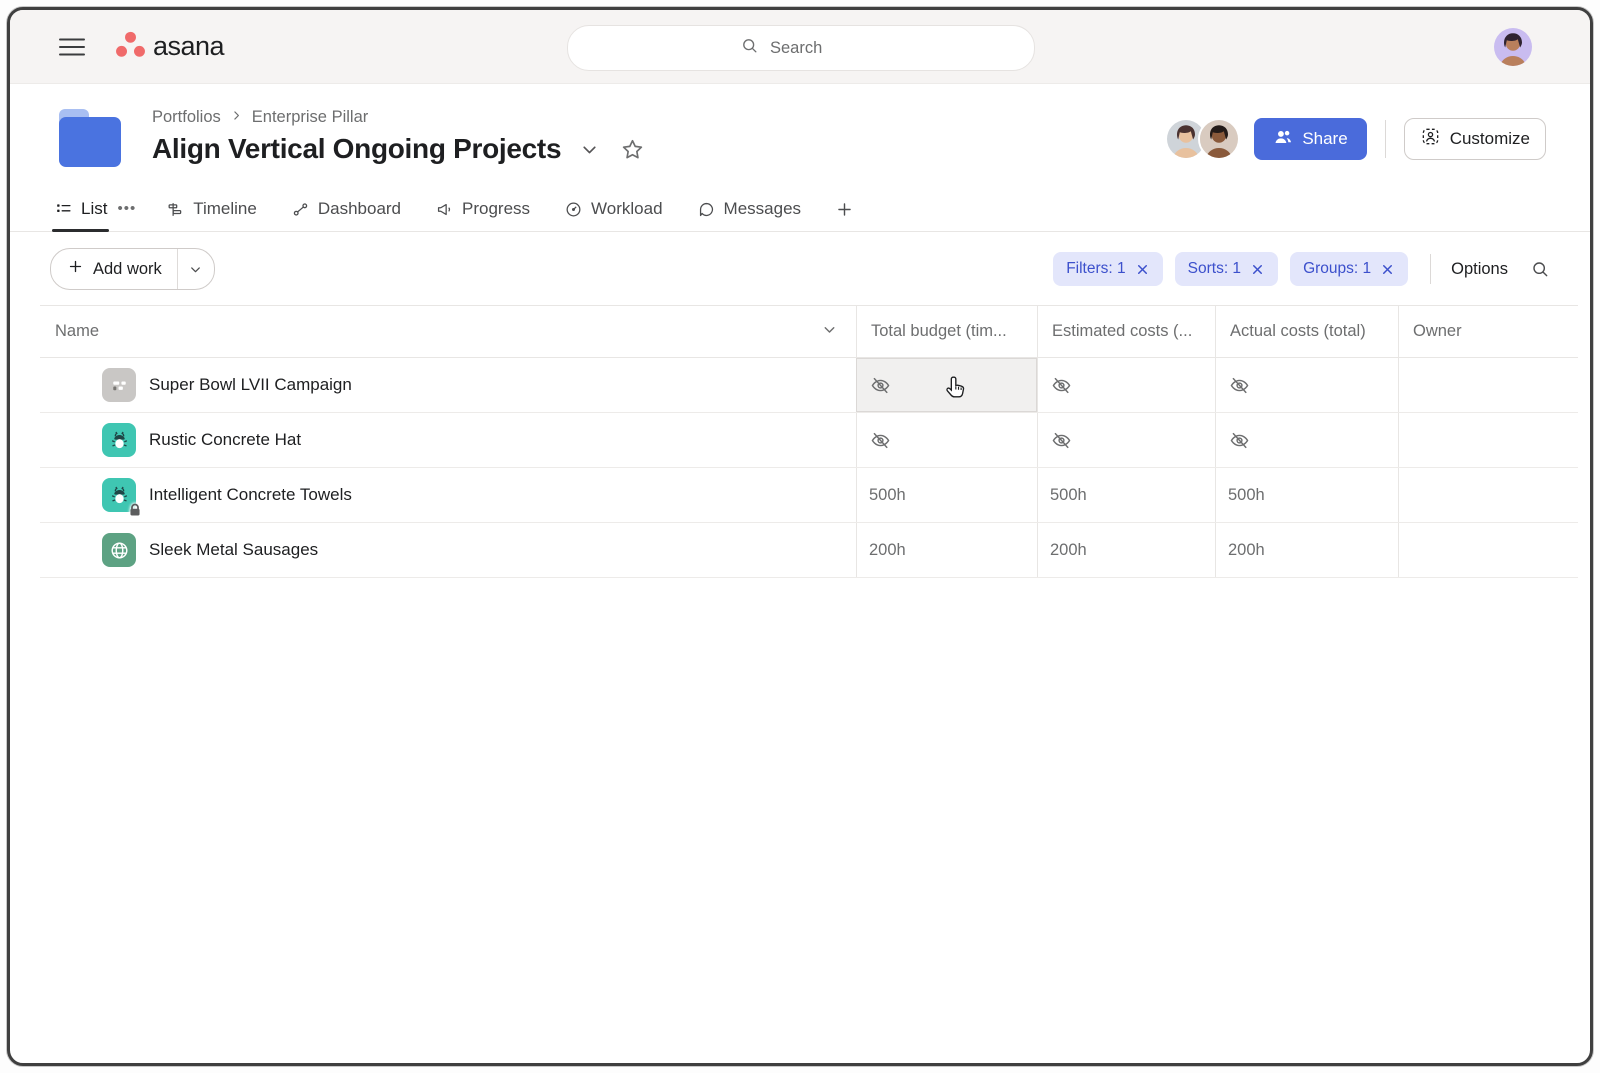 Image resolution: width=1600 pixels, height=1073 pixels. Describe the element at coordinates (135, 510) in the screenshot. I see `lock-icon` at that location.